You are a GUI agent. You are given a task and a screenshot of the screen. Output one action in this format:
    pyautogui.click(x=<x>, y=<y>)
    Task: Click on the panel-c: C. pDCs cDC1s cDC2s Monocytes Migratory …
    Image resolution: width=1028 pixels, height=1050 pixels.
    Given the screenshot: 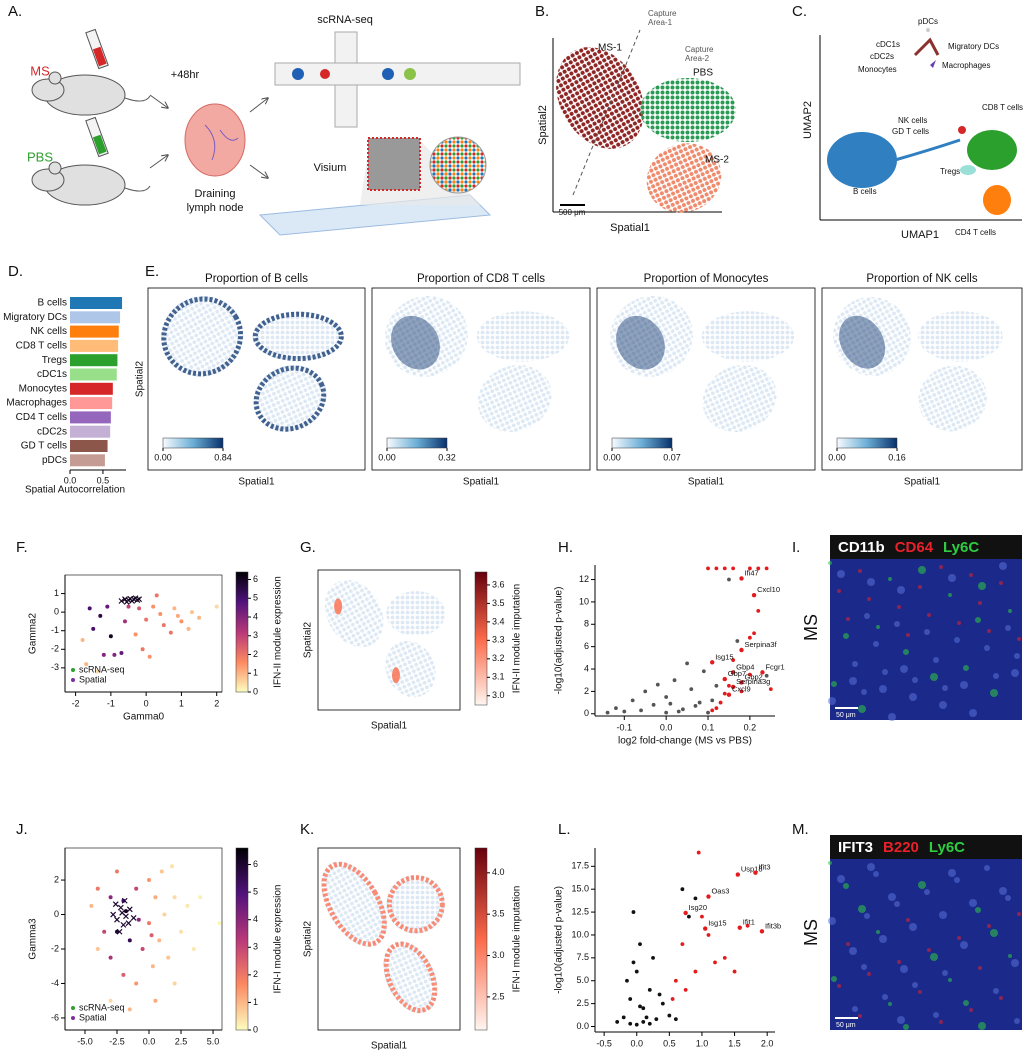 What is the action you would take?
    pyautogui.click(x=907, y=122)
    